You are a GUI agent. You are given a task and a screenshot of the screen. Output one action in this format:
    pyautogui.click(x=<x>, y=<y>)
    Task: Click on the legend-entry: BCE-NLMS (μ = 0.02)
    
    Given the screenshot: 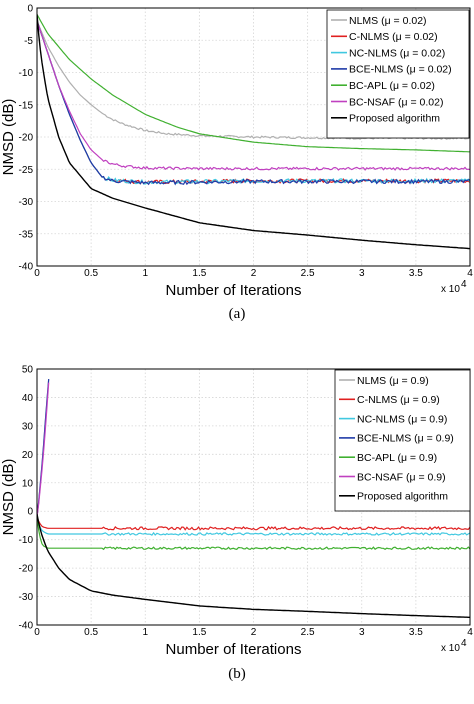 What is the action you would take?
    pyautogui.click(x=400, y=70)
    